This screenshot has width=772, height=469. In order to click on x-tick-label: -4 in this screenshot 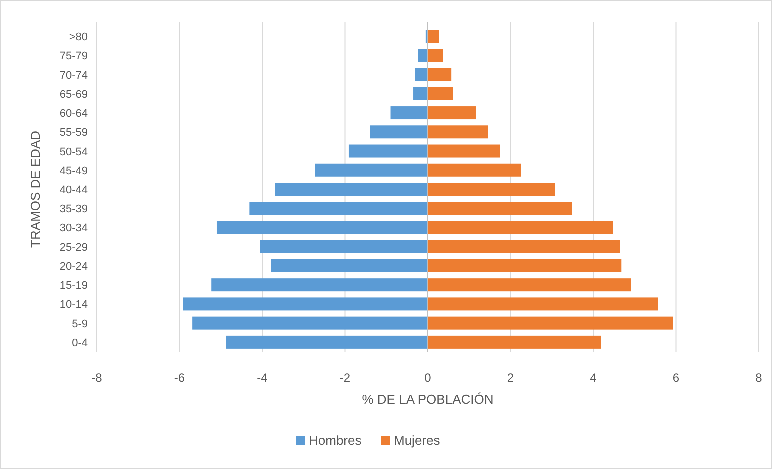, I will do `click(262, 378)`.